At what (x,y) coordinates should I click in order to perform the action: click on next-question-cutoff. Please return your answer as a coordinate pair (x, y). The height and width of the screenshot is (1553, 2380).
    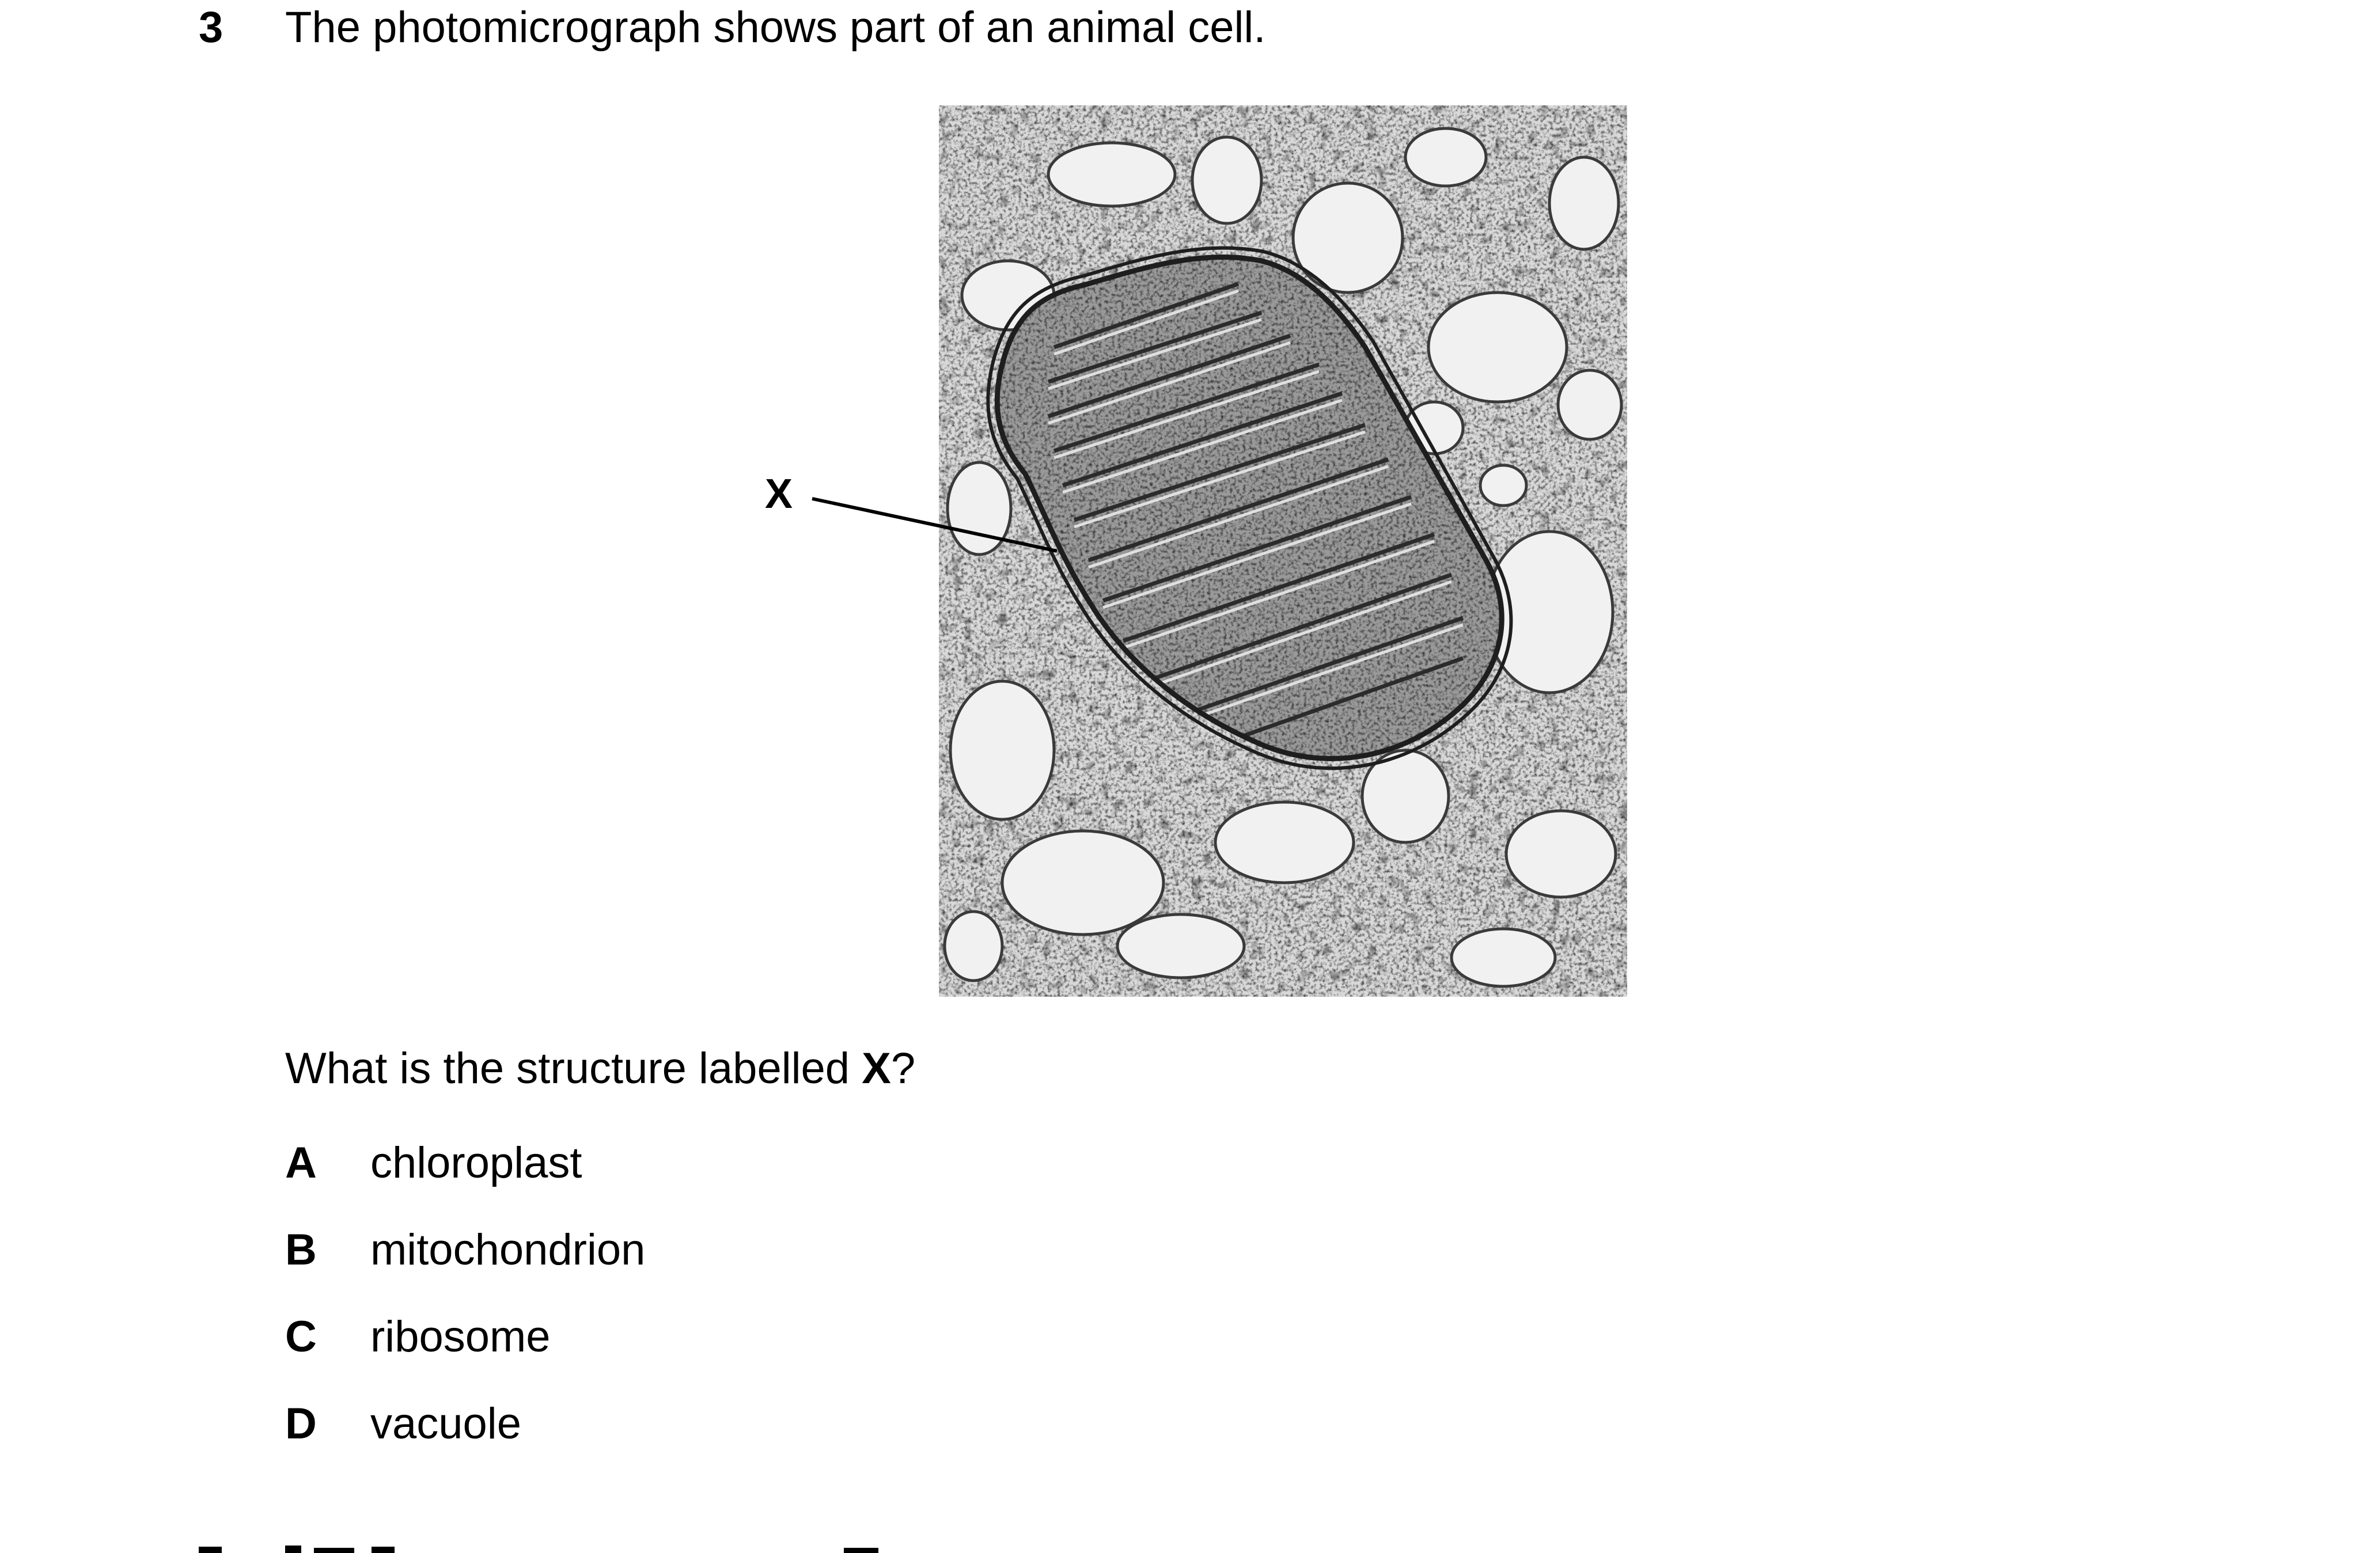
    Looking at the image, I should click on (718, 1546).